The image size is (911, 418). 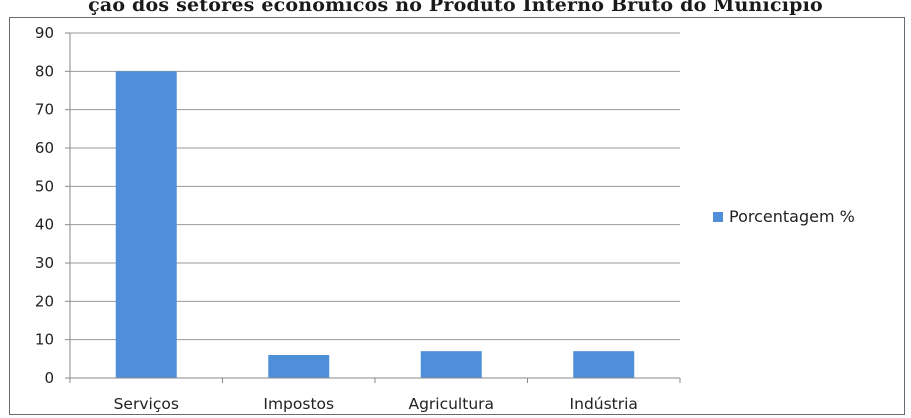 I want to click on legend: Porcentagem %, so click(x=784, y=216).